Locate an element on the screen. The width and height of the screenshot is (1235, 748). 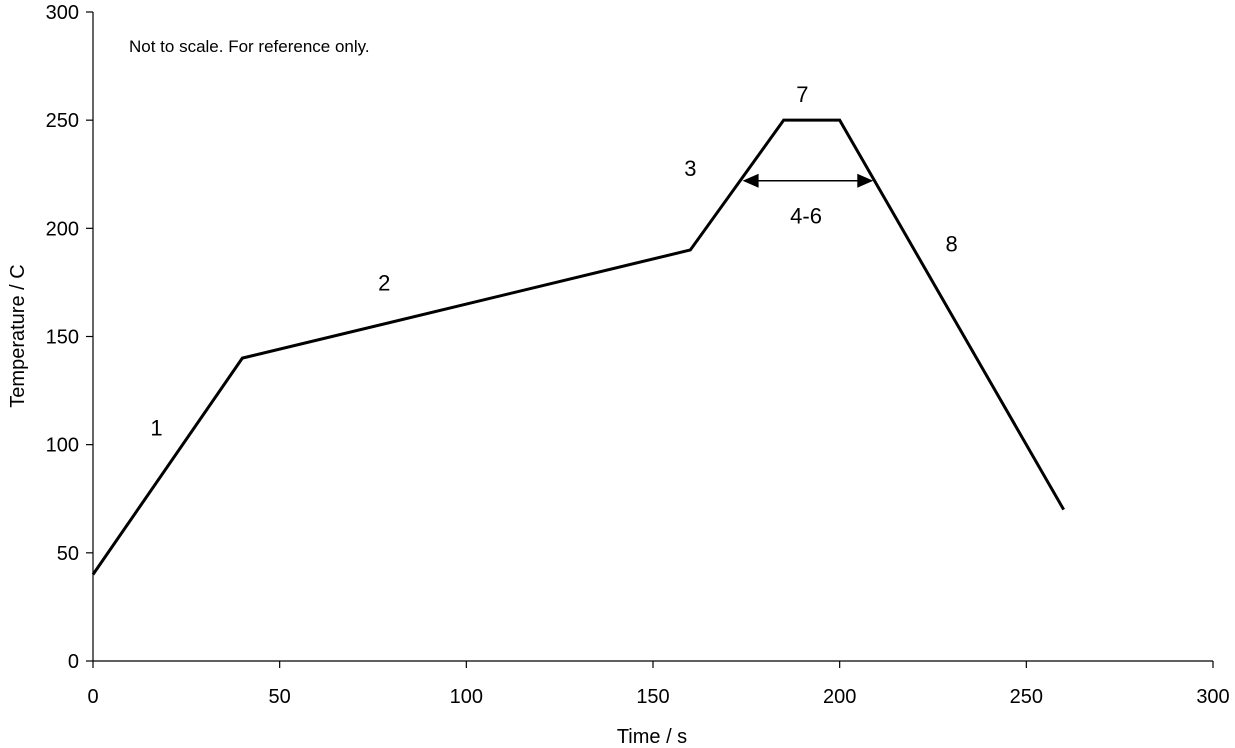
x-tick-label: 50 is located at coordinates (280, 697).